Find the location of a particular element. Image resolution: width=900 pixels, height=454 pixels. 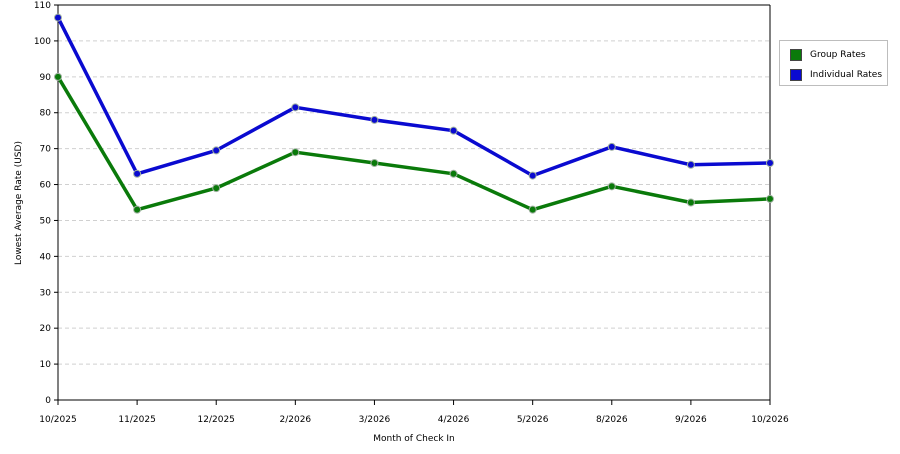

legend-label-group-rates: Group Rates is located at coordinates (838, 55).